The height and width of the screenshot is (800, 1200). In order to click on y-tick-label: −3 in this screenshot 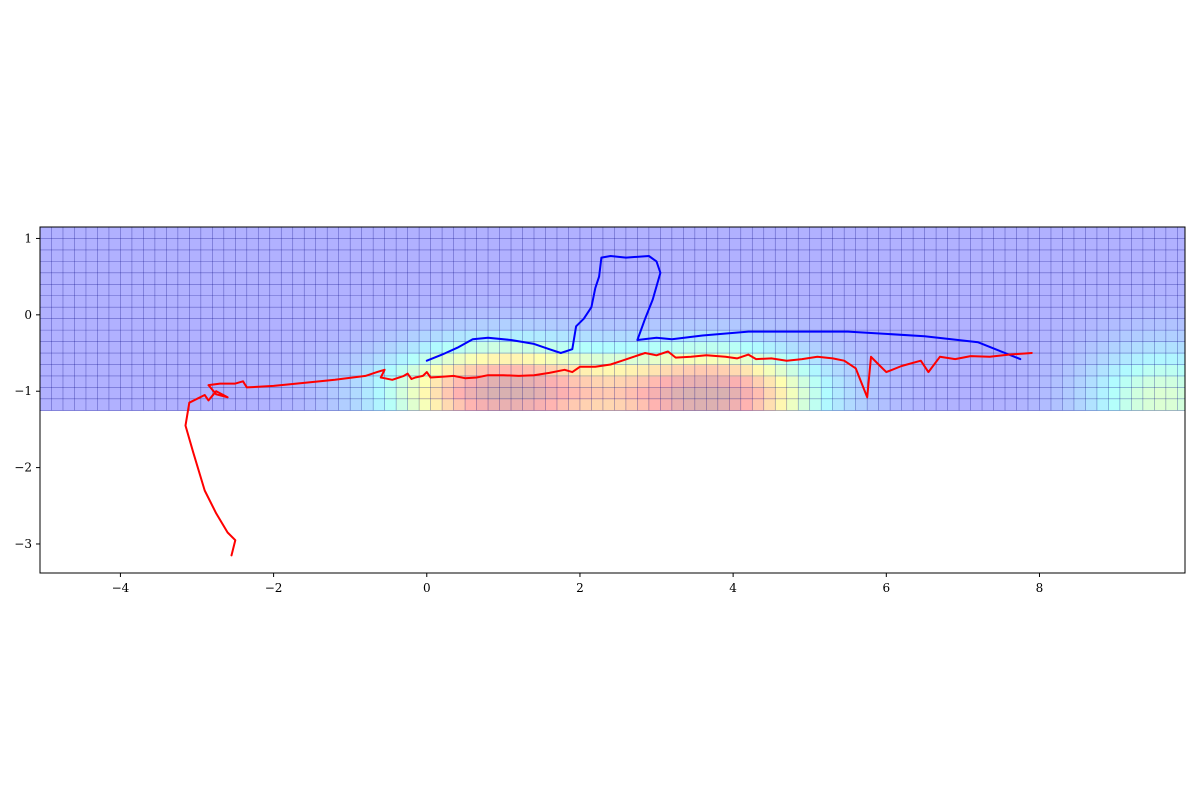, I will do `click(23, 544)`.